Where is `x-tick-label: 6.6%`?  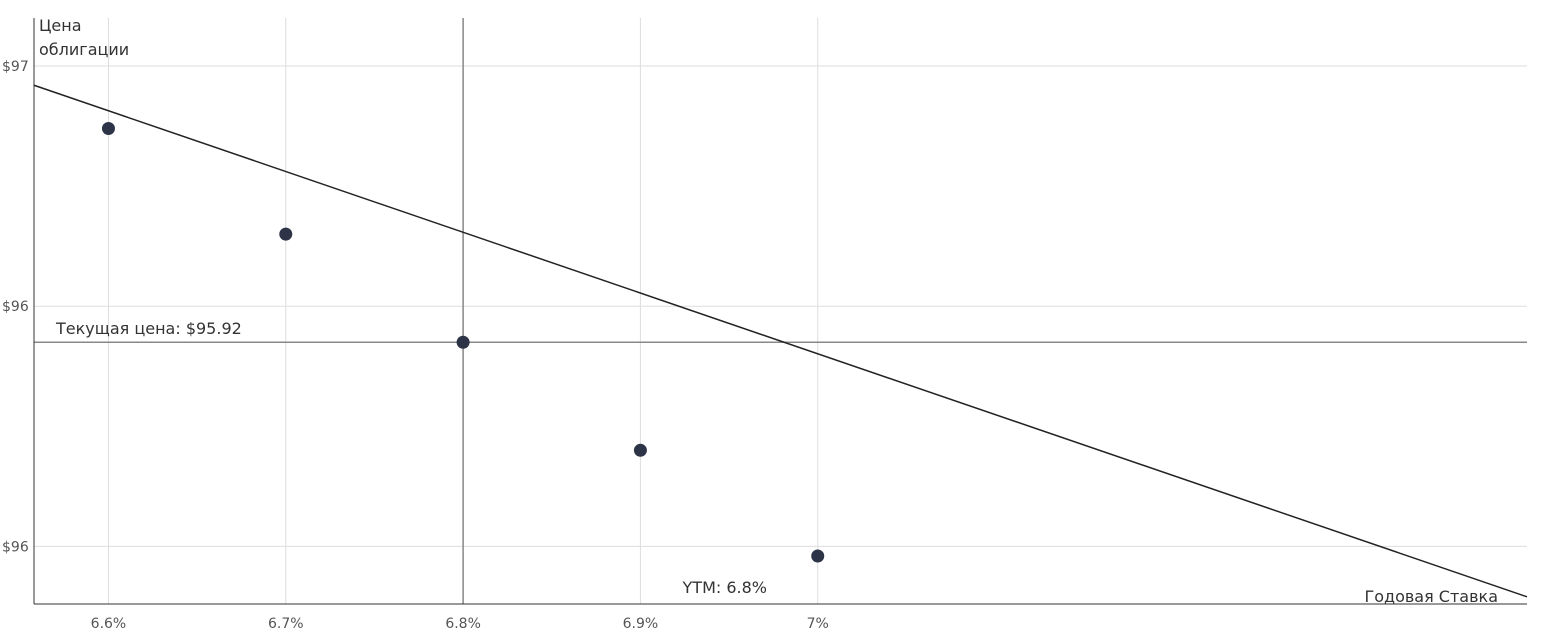 x-tick-label: 6.6% is located at coordinates (109, 624).